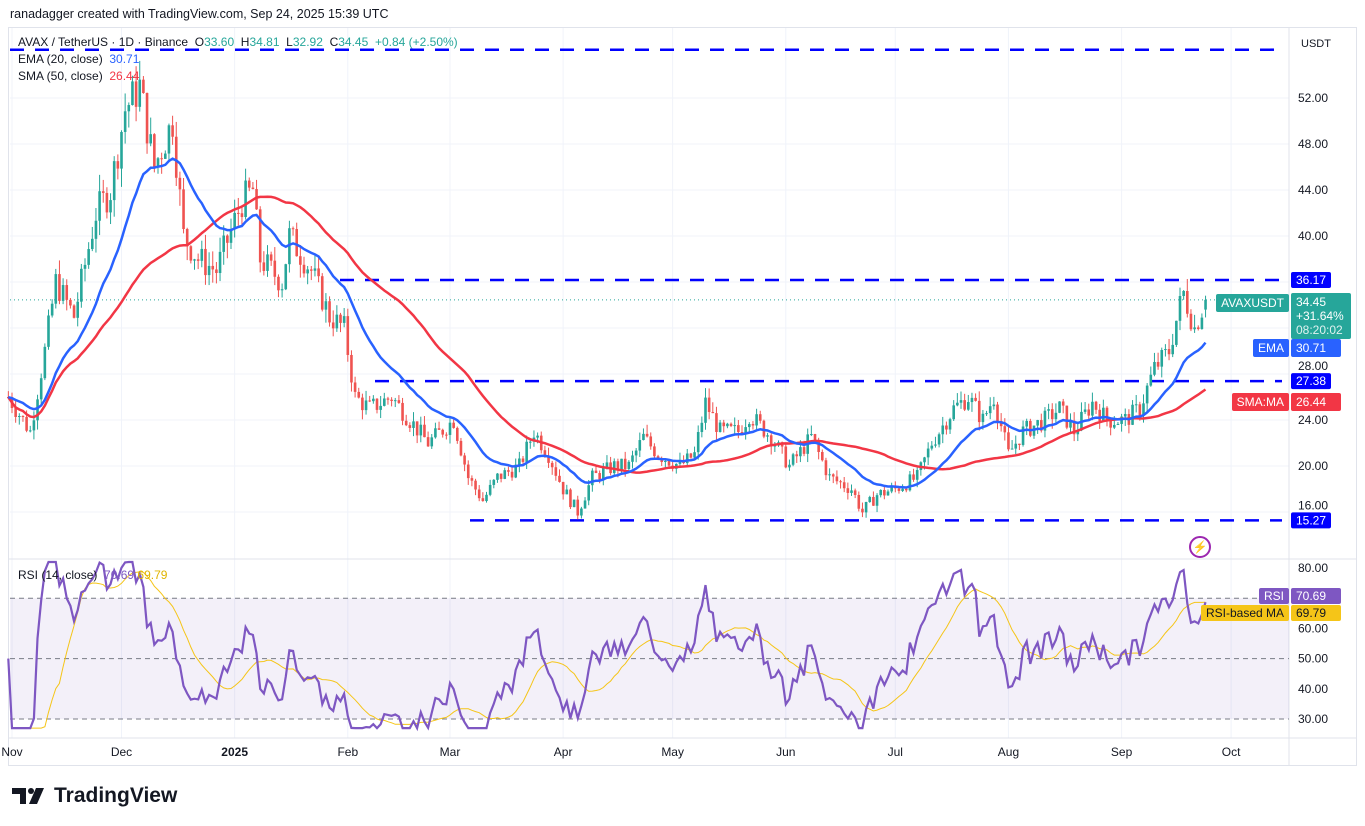 This screenshot has height=826, width=1365. What do you see at coordinates (1270, 348) in the screenshot?
I see `ema-tag: EMA` at bounding box center [1270, 348].